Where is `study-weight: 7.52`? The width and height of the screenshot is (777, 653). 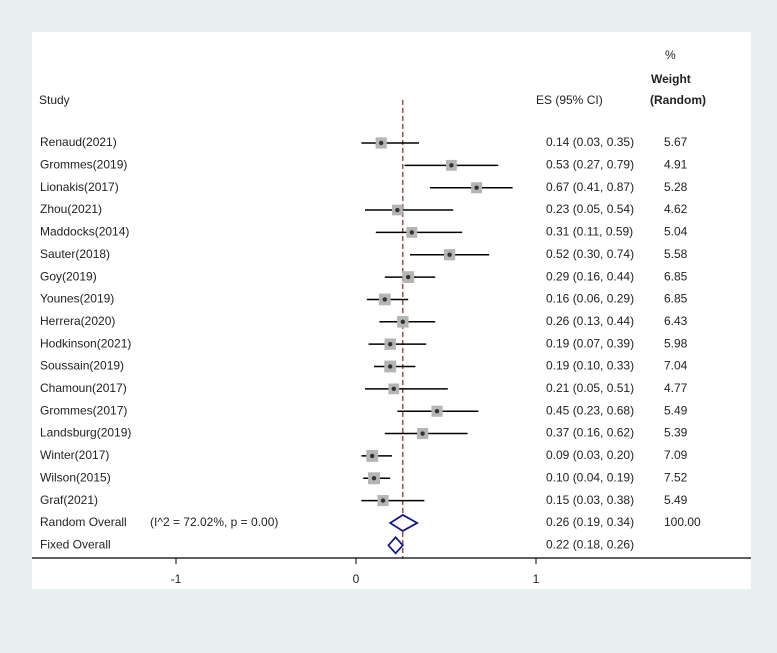
study-weight: 7.52 is located at coordinates (676, 477).